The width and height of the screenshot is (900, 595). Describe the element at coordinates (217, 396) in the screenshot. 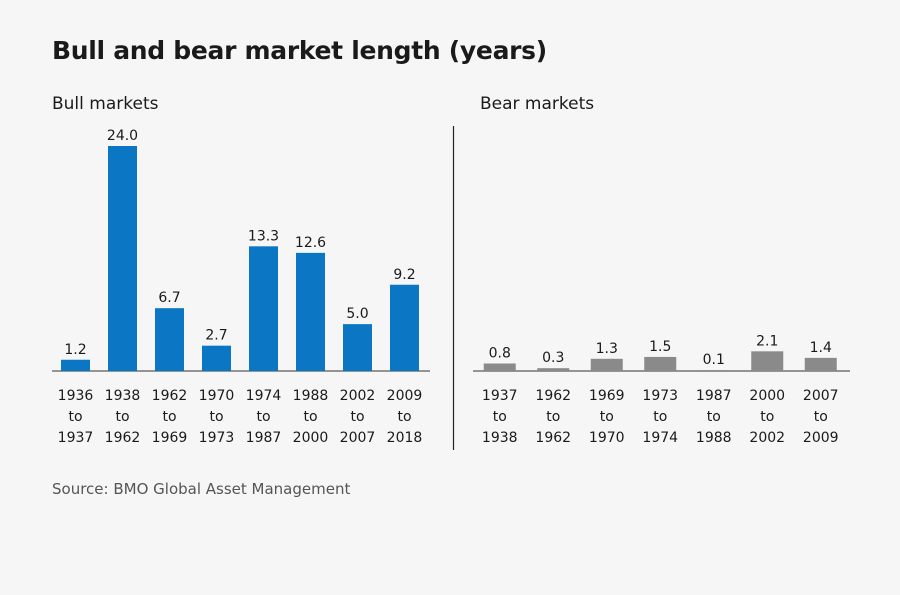

I see `bull-category-label: 1970` at that location.